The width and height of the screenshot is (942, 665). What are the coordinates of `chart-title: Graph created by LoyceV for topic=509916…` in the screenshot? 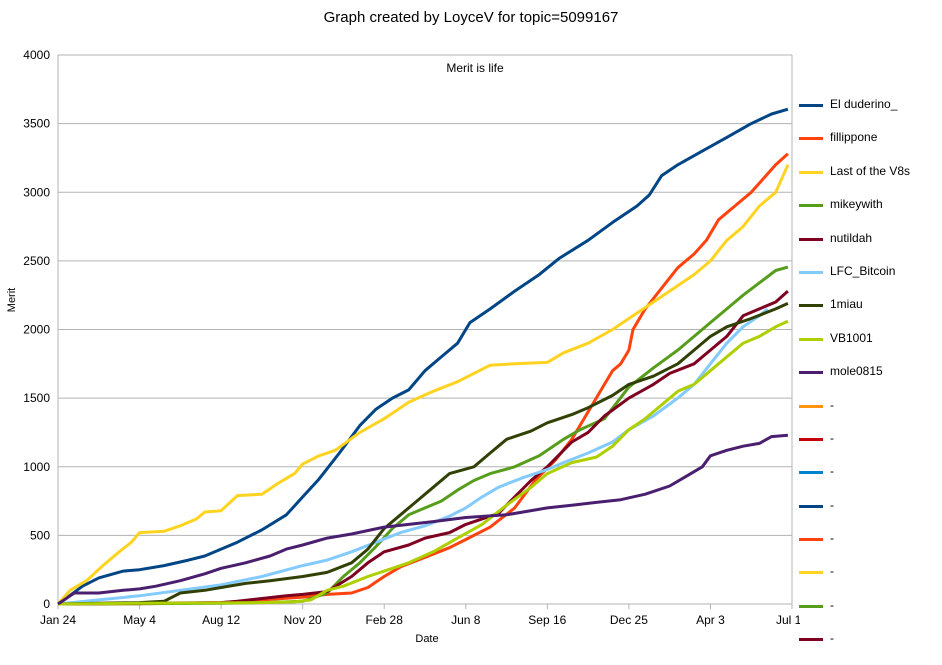 It's located at (471, 17).